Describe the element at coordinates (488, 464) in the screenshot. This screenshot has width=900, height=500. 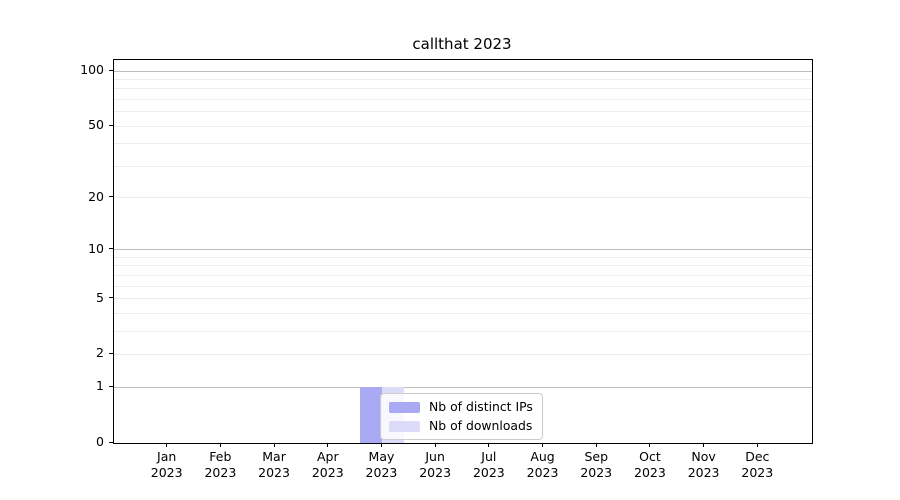
I see `x-tick-label: Jul 2023` at that location.